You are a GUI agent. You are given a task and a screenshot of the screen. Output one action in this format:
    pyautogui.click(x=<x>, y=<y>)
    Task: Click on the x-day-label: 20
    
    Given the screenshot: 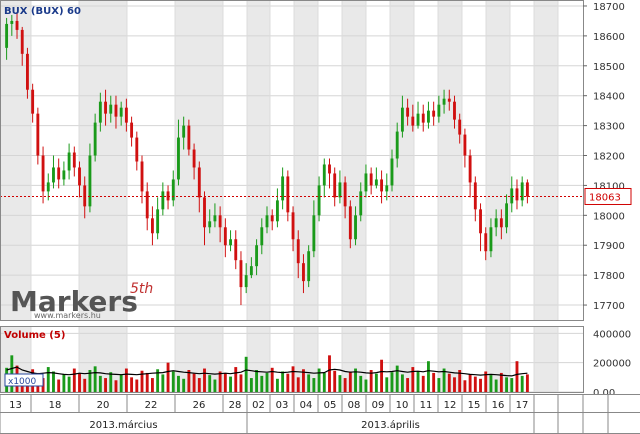 What is the action you would take?
    pyautogui.click(x=103, y=405)
    